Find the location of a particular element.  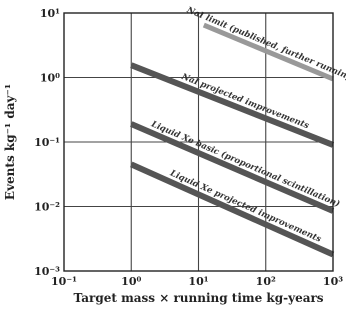

y-axis-title: Events kg⁻¹ day⁻¹ is located at coordinates (10, 142).